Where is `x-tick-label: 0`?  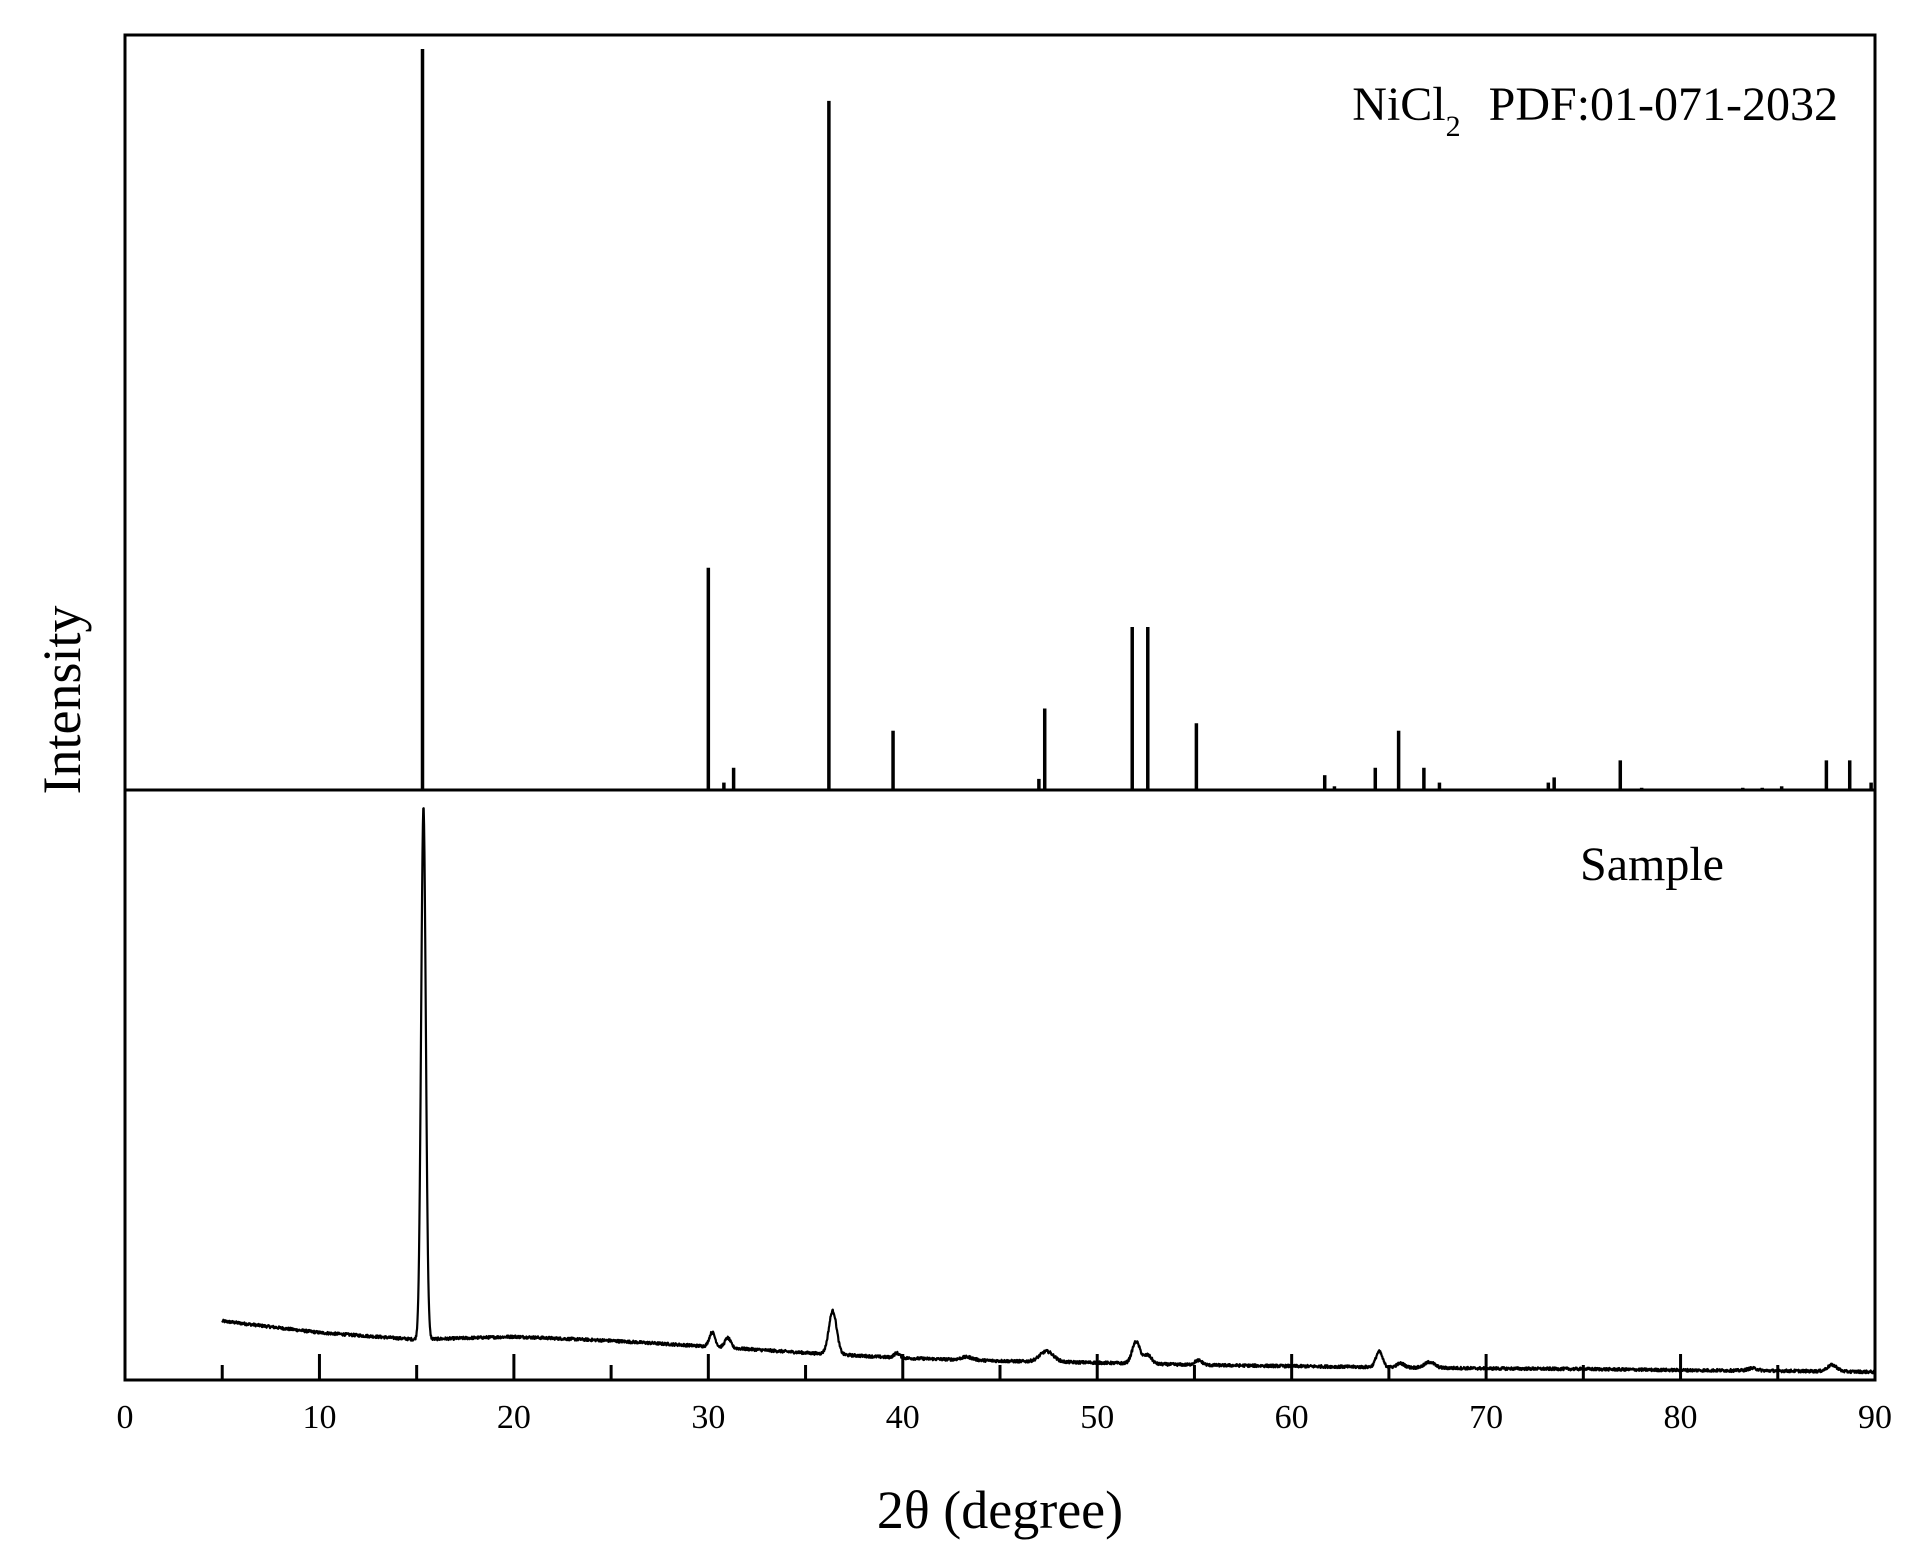 x-tick-label: 0 is located at coordinates (125, 1417).